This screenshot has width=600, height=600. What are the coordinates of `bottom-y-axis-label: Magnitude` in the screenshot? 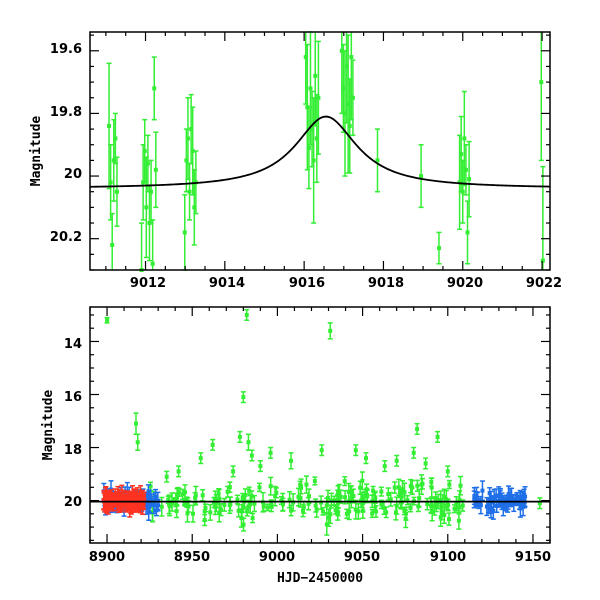 It's located at (48, 425).